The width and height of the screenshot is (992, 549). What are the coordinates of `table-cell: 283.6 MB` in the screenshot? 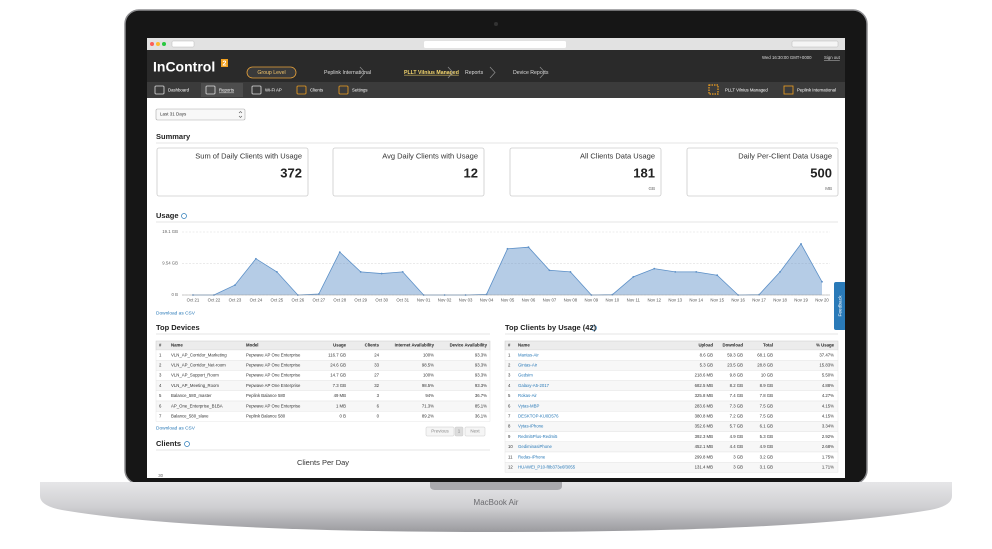 It's located at (704, 405).